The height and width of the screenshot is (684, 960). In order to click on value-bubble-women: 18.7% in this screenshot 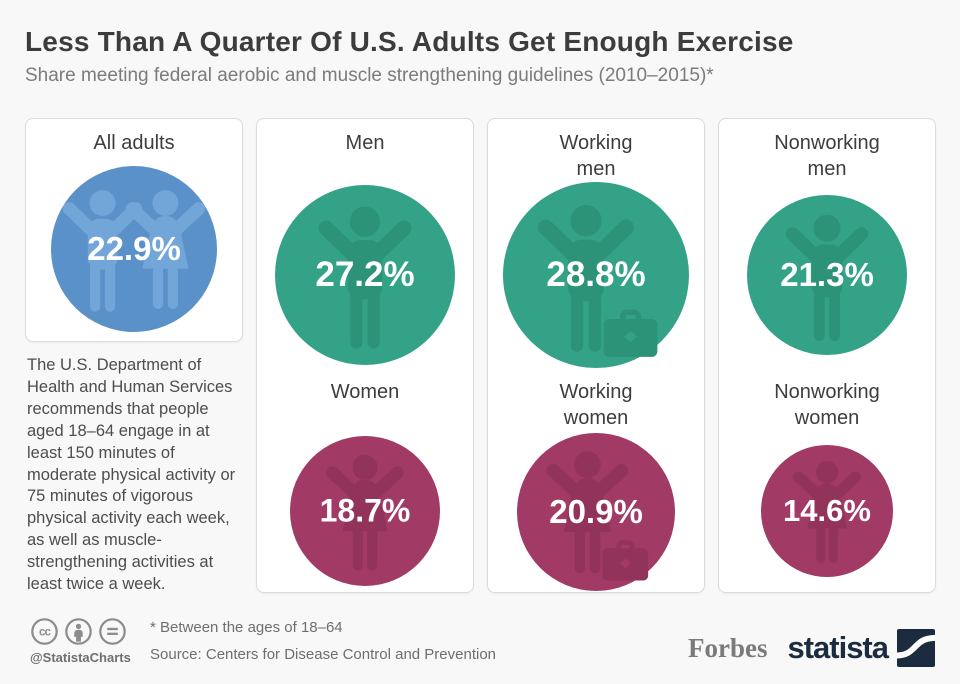, I will do `click(365, 511)`.